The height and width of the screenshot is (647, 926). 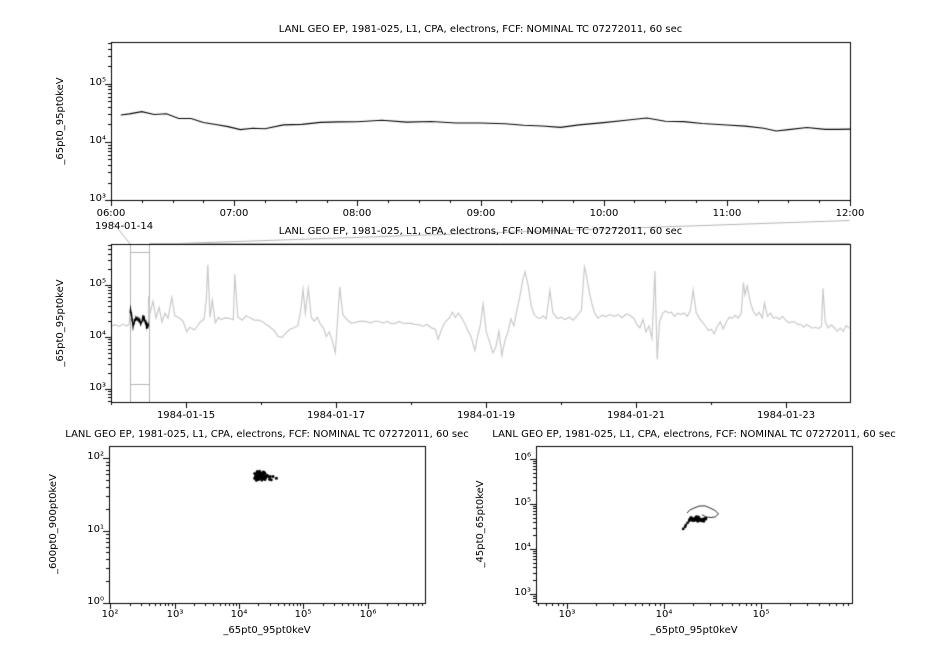 What do you see at coordinates (124, 226) in the screenshot?
I see `top-plot-date-label: 1984-01-14` at bounding box center [124, 226].